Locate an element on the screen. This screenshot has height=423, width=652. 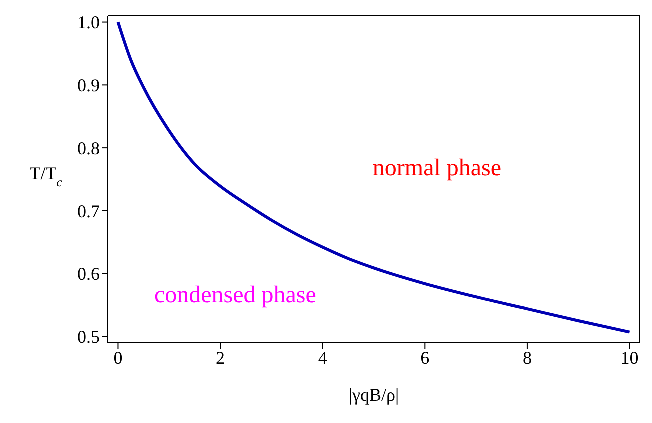
y-tick-label: 0.7 is located at coordinates (89, 211).